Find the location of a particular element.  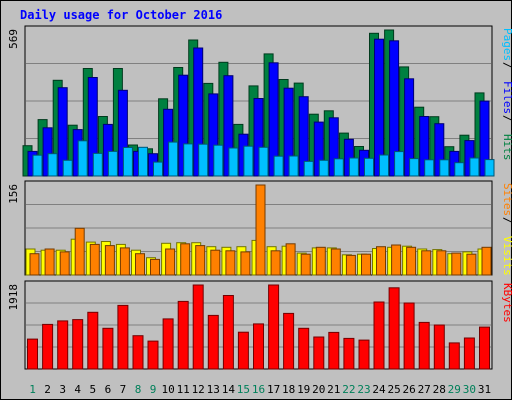

x-tick-label-day-22: 22 is located at coordinates (348, 389).